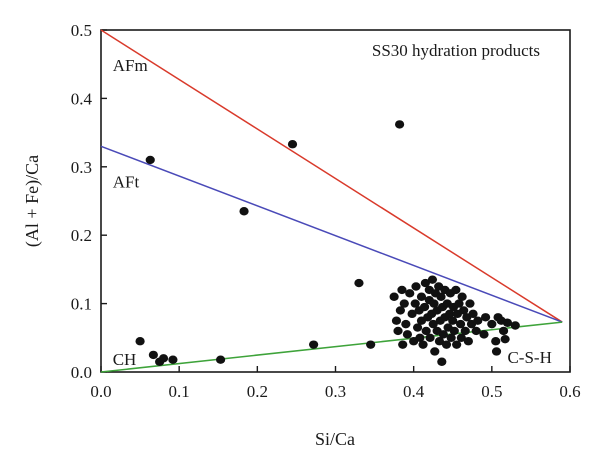 The image size is (600, 467). Describe the element at coordinates (335, 391) in the screenshot. I see `x-tick-label: 0.3` at that location.